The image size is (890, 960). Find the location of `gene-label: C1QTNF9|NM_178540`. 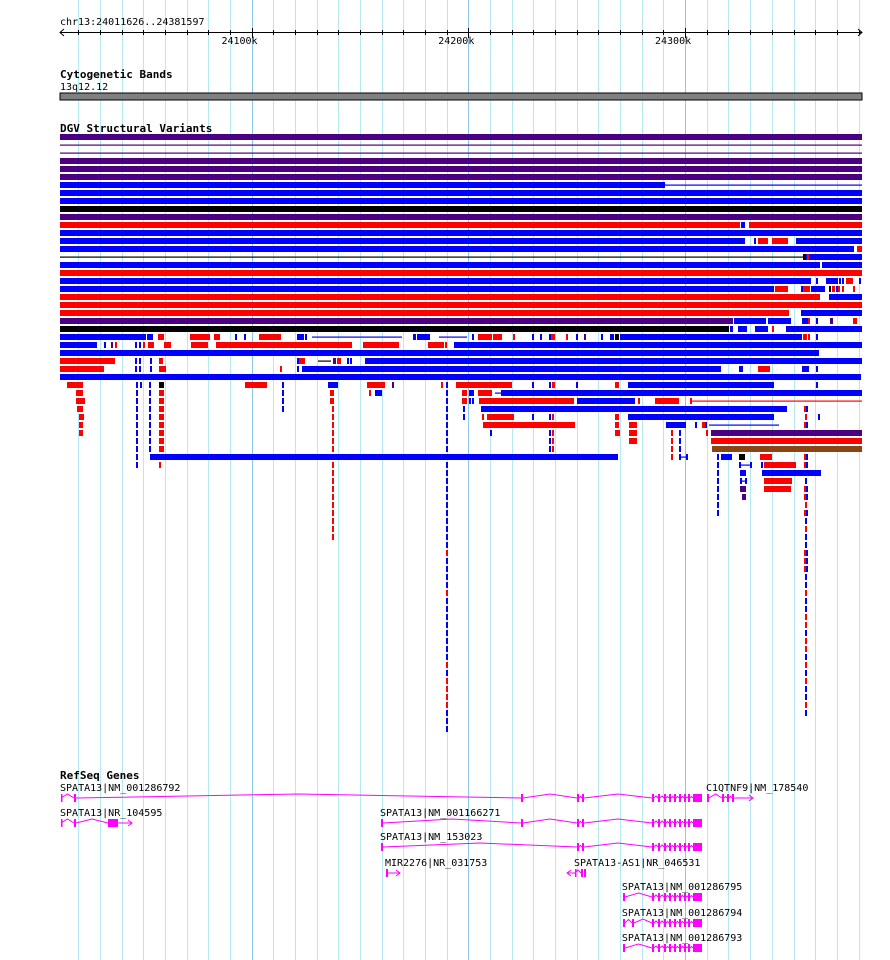

gene-label: C1QTNF9|NM_178540 is located at coordinates (757, 788).